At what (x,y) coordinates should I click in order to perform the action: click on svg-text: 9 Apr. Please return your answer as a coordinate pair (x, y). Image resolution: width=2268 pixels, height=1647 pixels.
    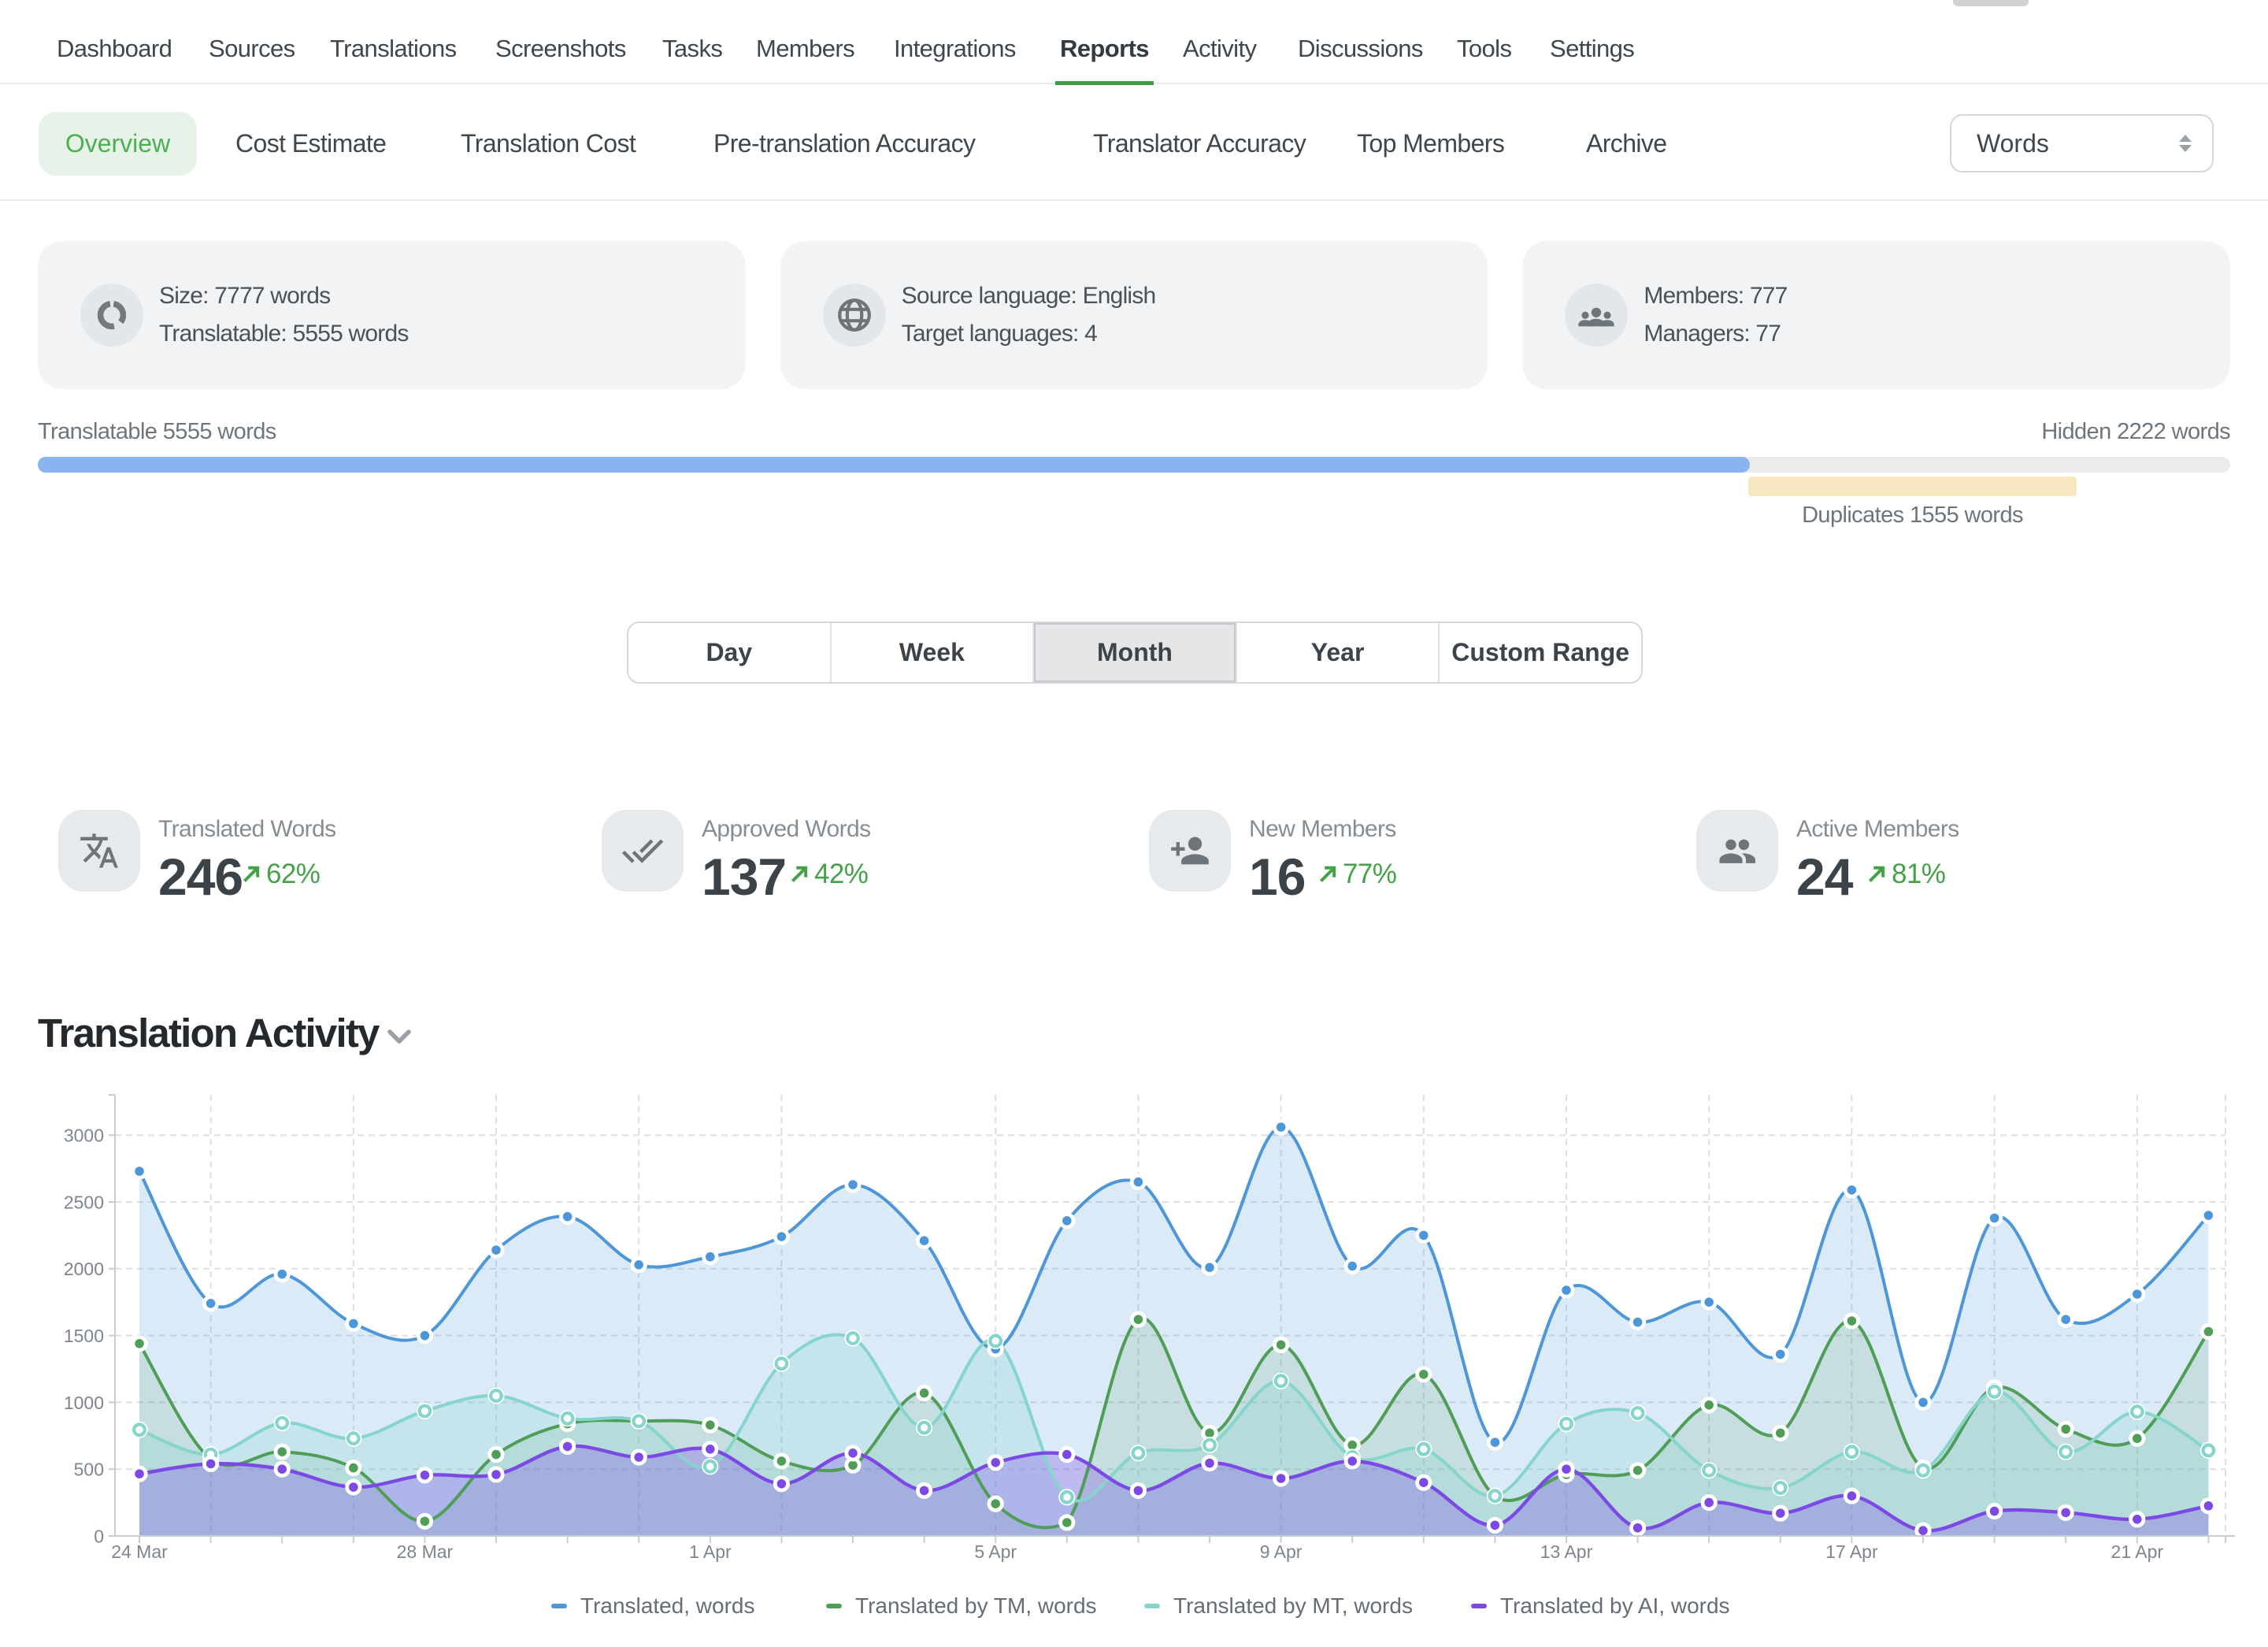
    Looking at the image, I should click on (1281, 1552).